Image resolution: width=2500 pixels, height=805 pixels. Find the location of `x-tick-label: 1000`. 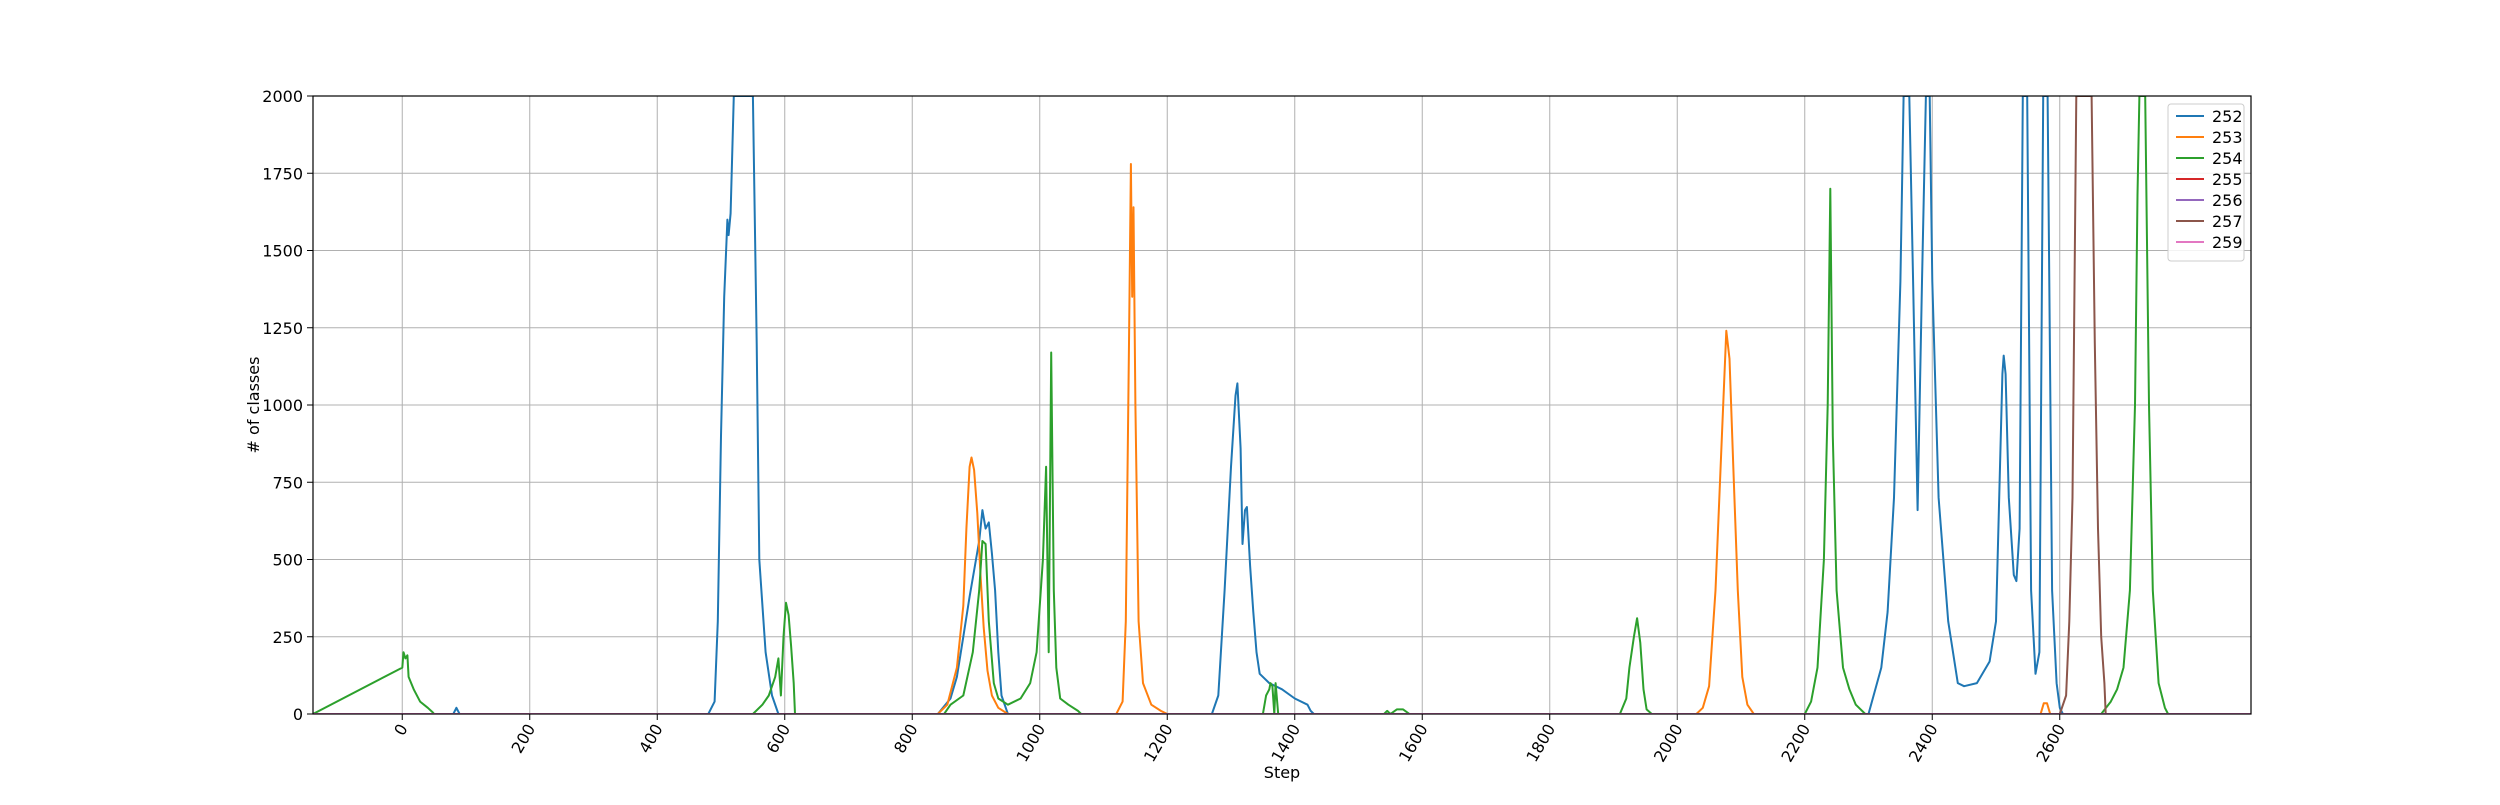

x-tick-label: 1000 is located at coordinates (1030, 743).